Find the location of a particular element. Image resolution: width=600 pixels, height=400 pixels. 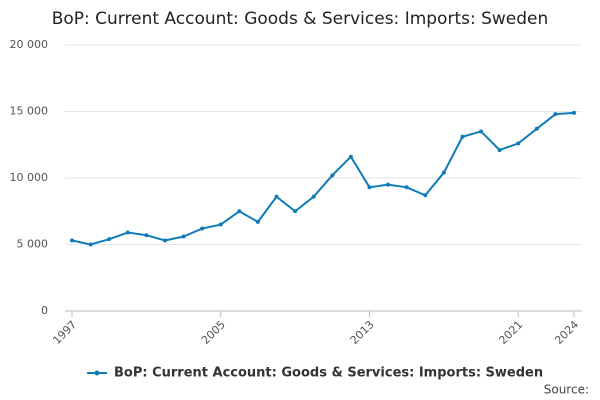

y-tick-label: 0 is located at coordinates (44, 310).